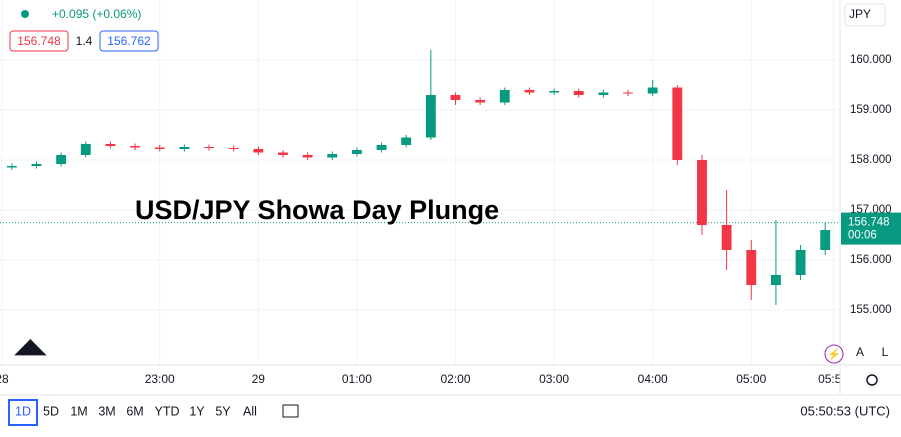 The width and height of the screenshot is (901, 437). I want to click on last-price-tag, so click(871, 228).